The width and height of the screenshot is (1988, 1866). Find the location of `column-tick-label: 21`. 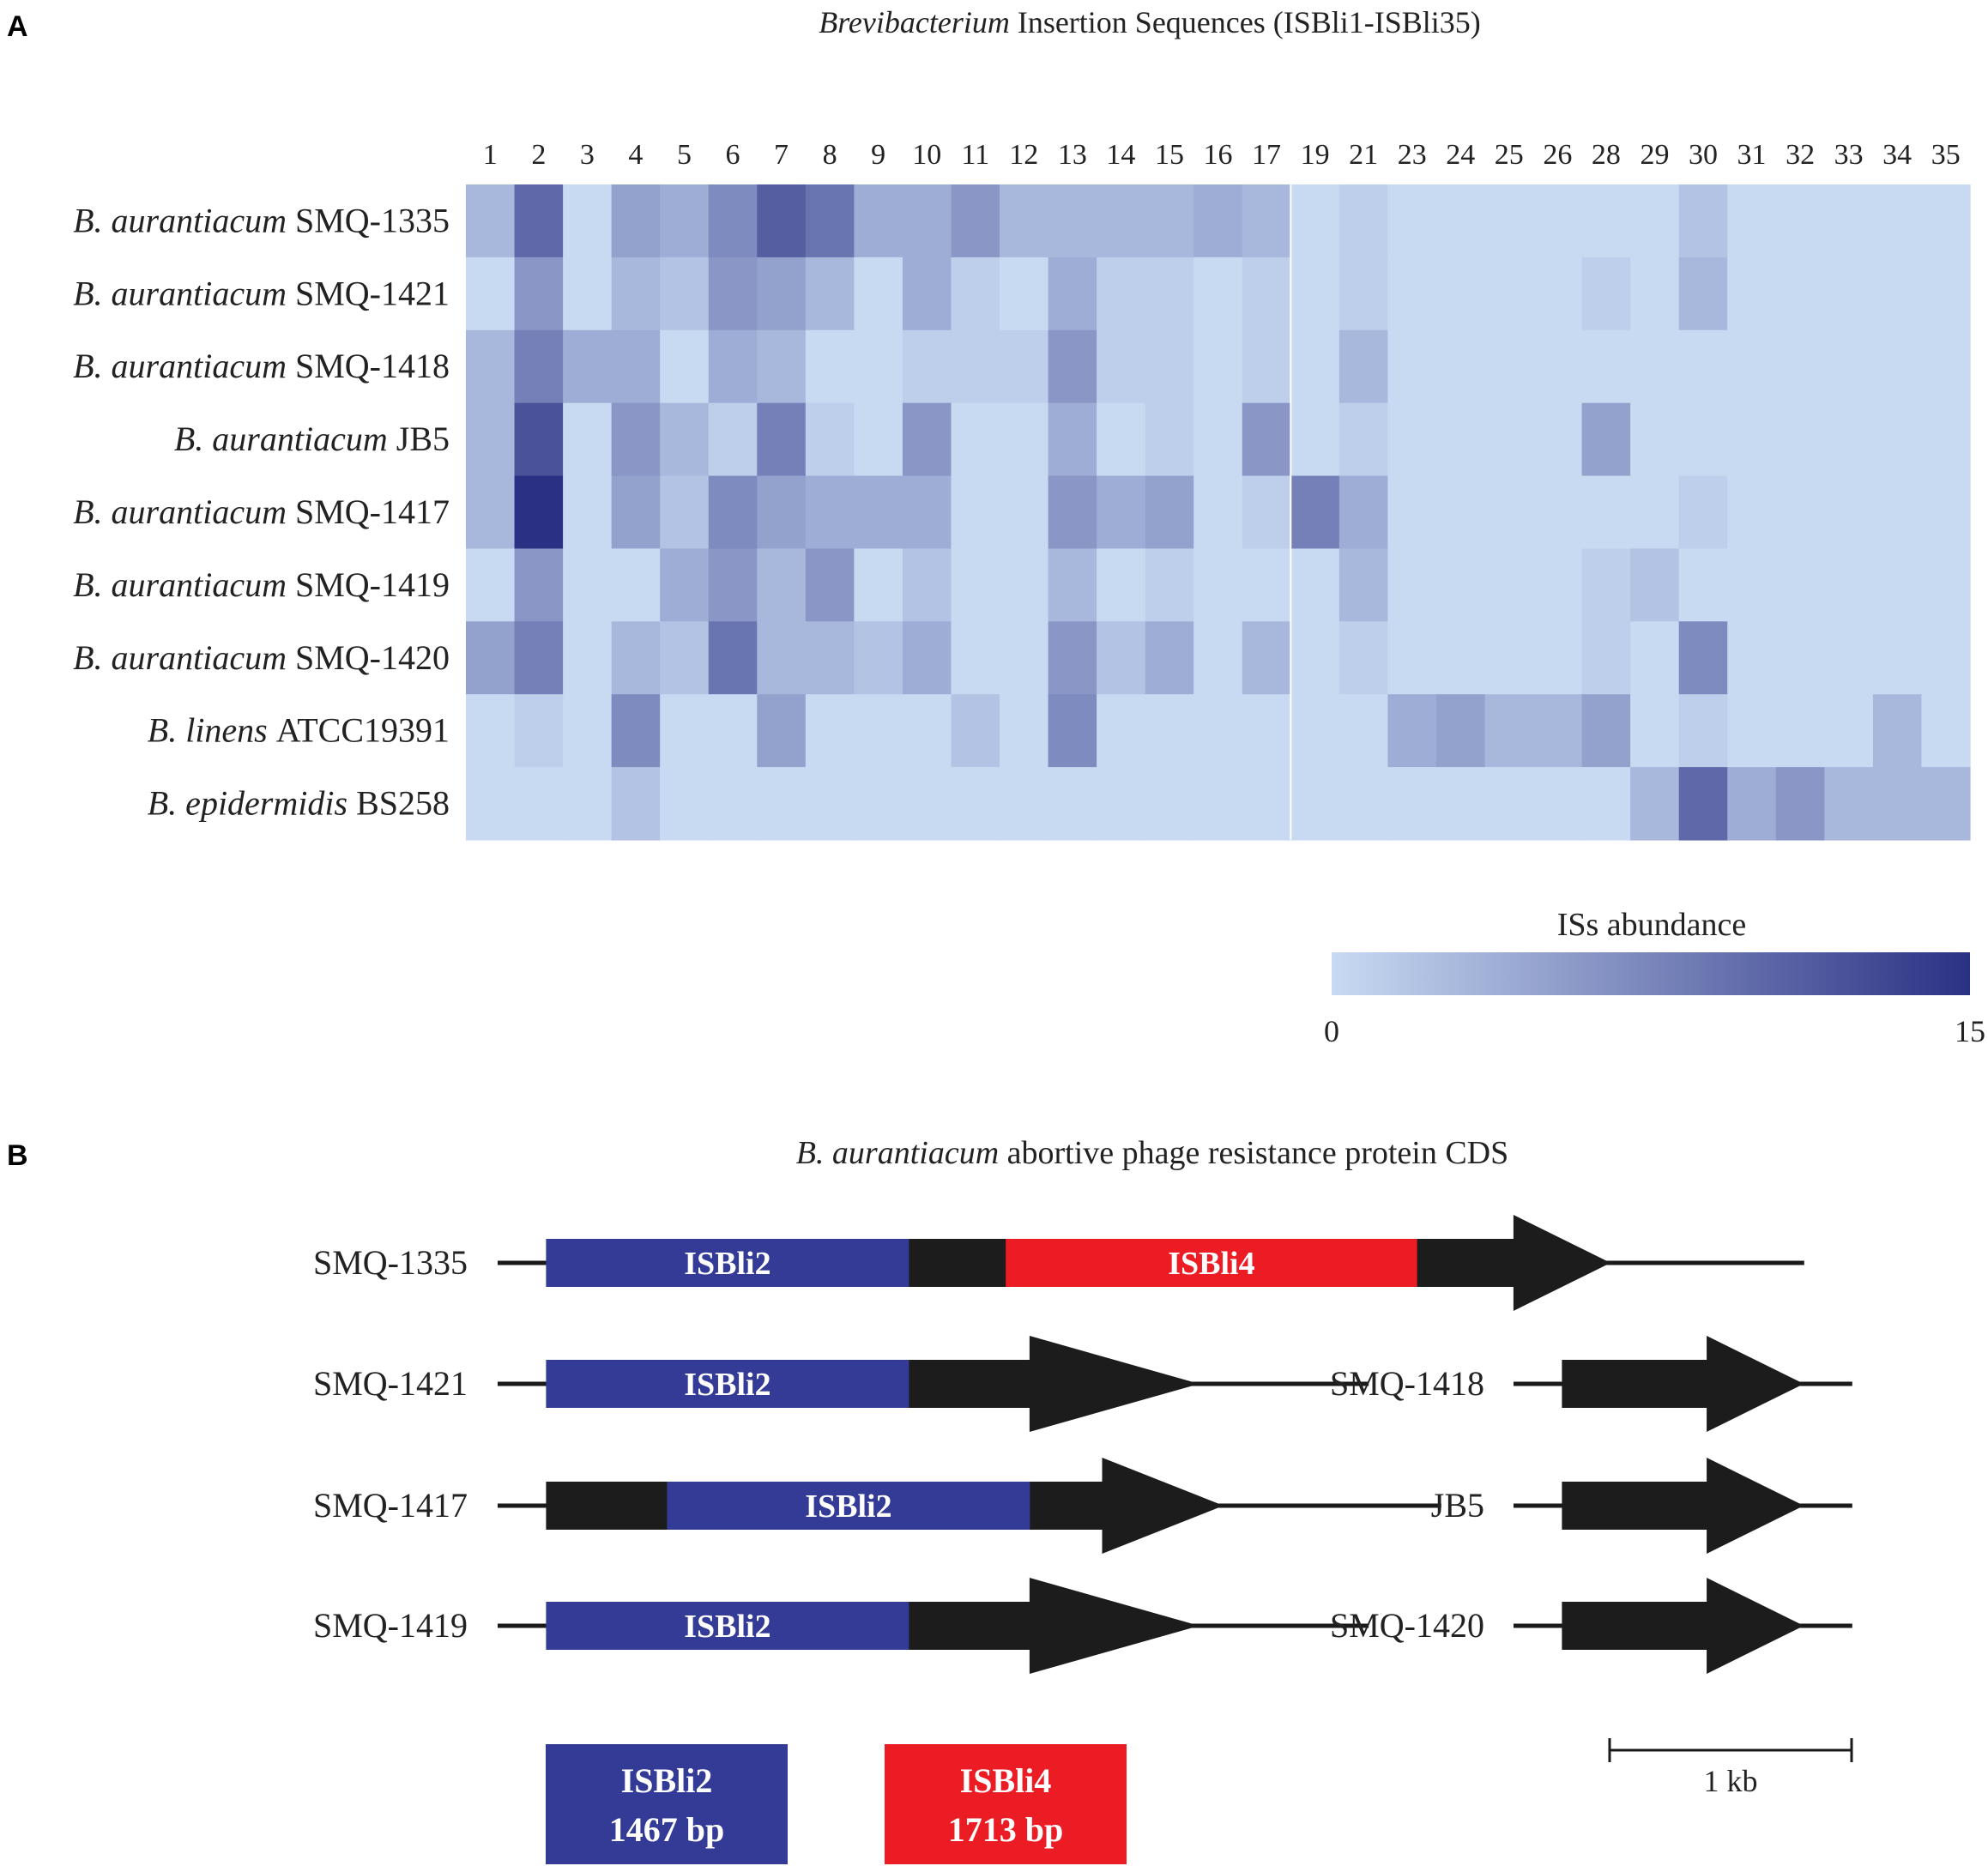

column-tick-label: 21 is located at coordinates (1363, 155).